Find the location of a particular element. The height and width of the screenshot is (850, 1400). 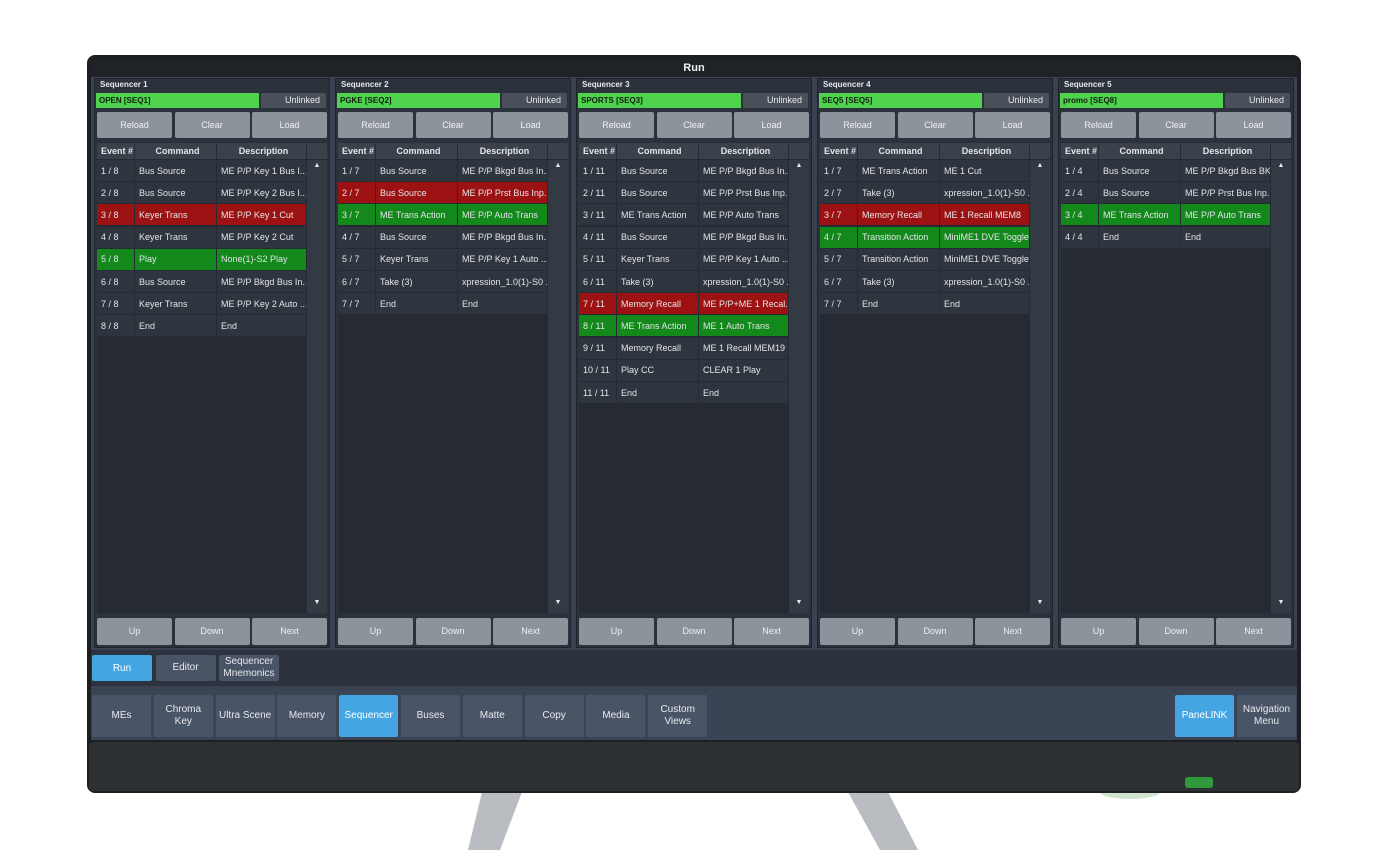

event-cell: 7 / 7 is located at coordinates (838, 304).